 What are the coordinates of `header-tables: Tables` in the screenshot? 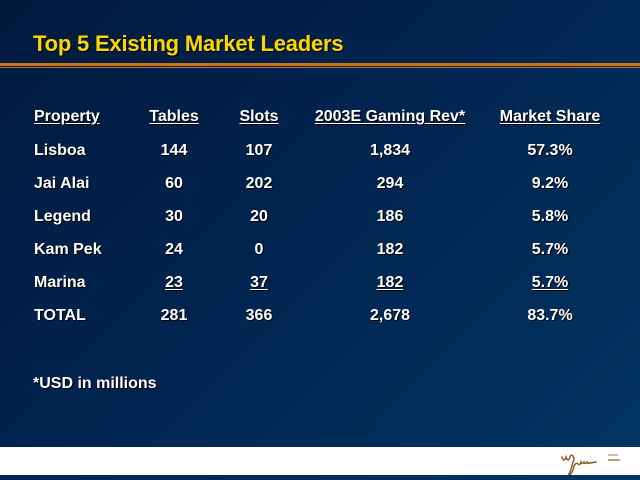 It's located at (174, 116).